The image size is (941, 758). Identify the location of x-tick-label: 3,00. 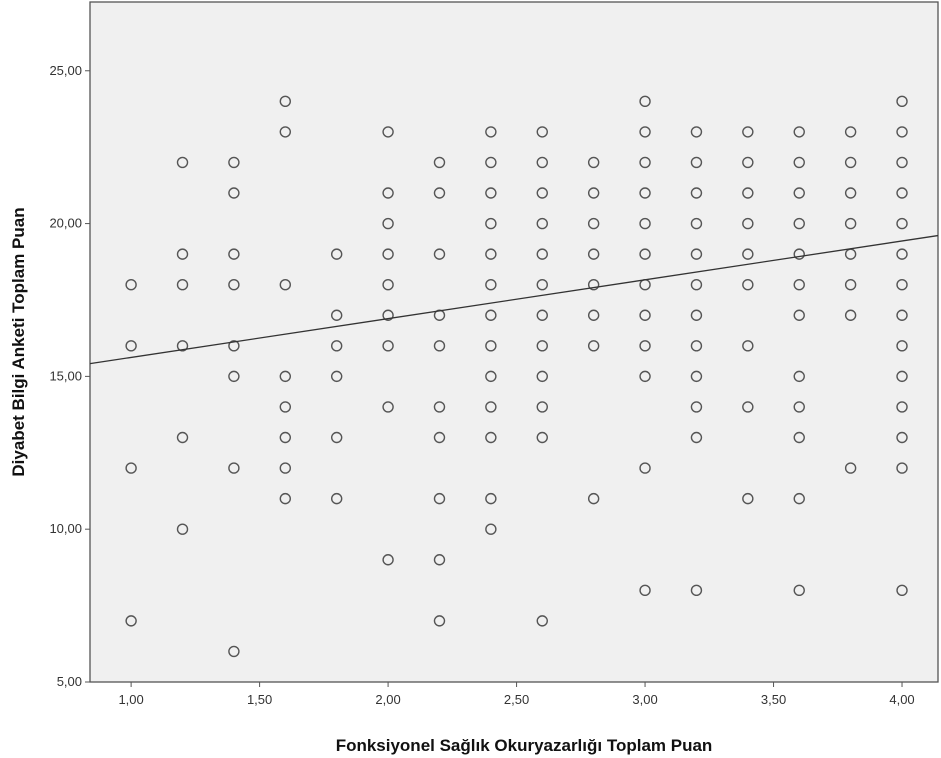
(644, 699).